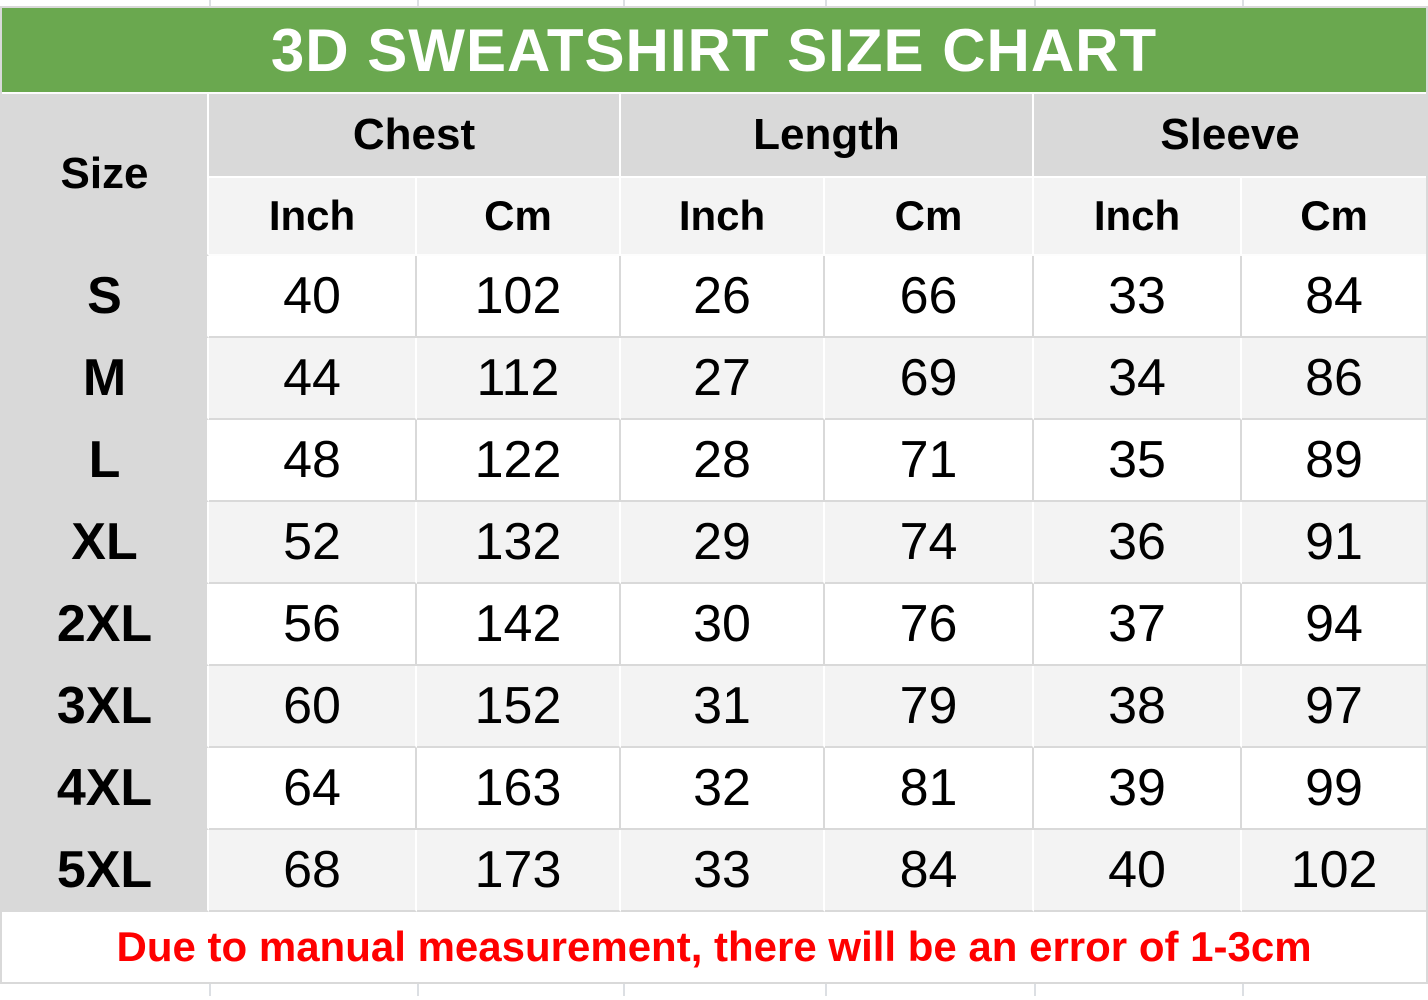  I want to click on unit-header-length-inch: Inch, so click(723, 217).